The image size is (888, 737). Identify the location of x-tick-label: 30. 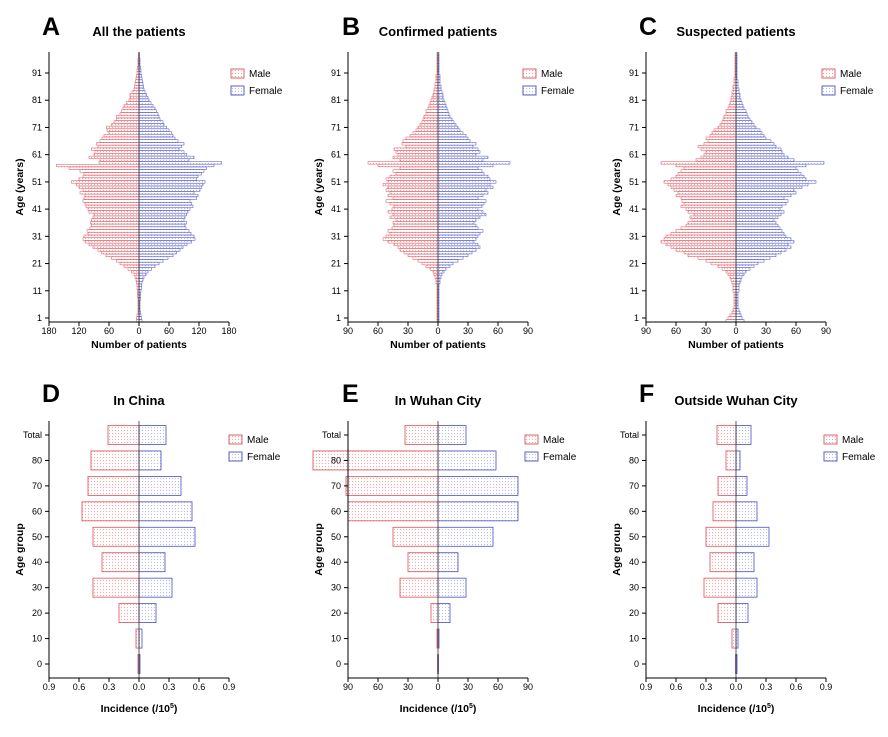
(468, 687).